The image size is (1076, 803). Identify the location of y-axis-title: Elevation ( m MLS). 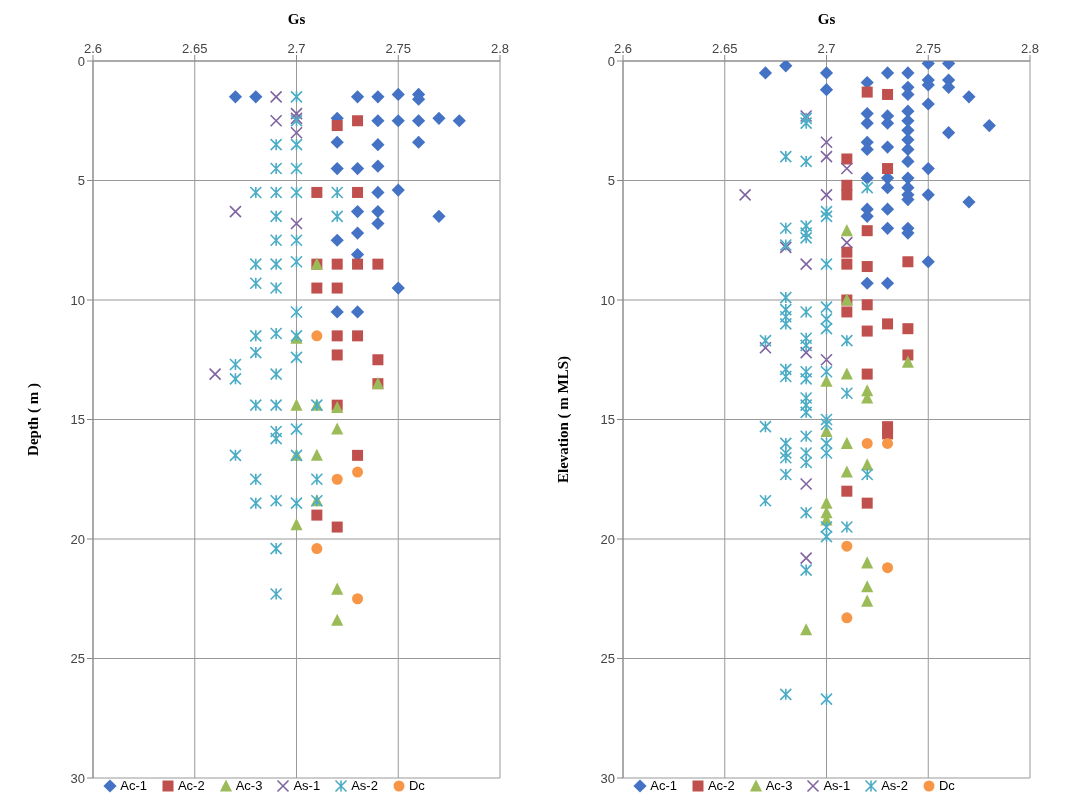
(564, 419).